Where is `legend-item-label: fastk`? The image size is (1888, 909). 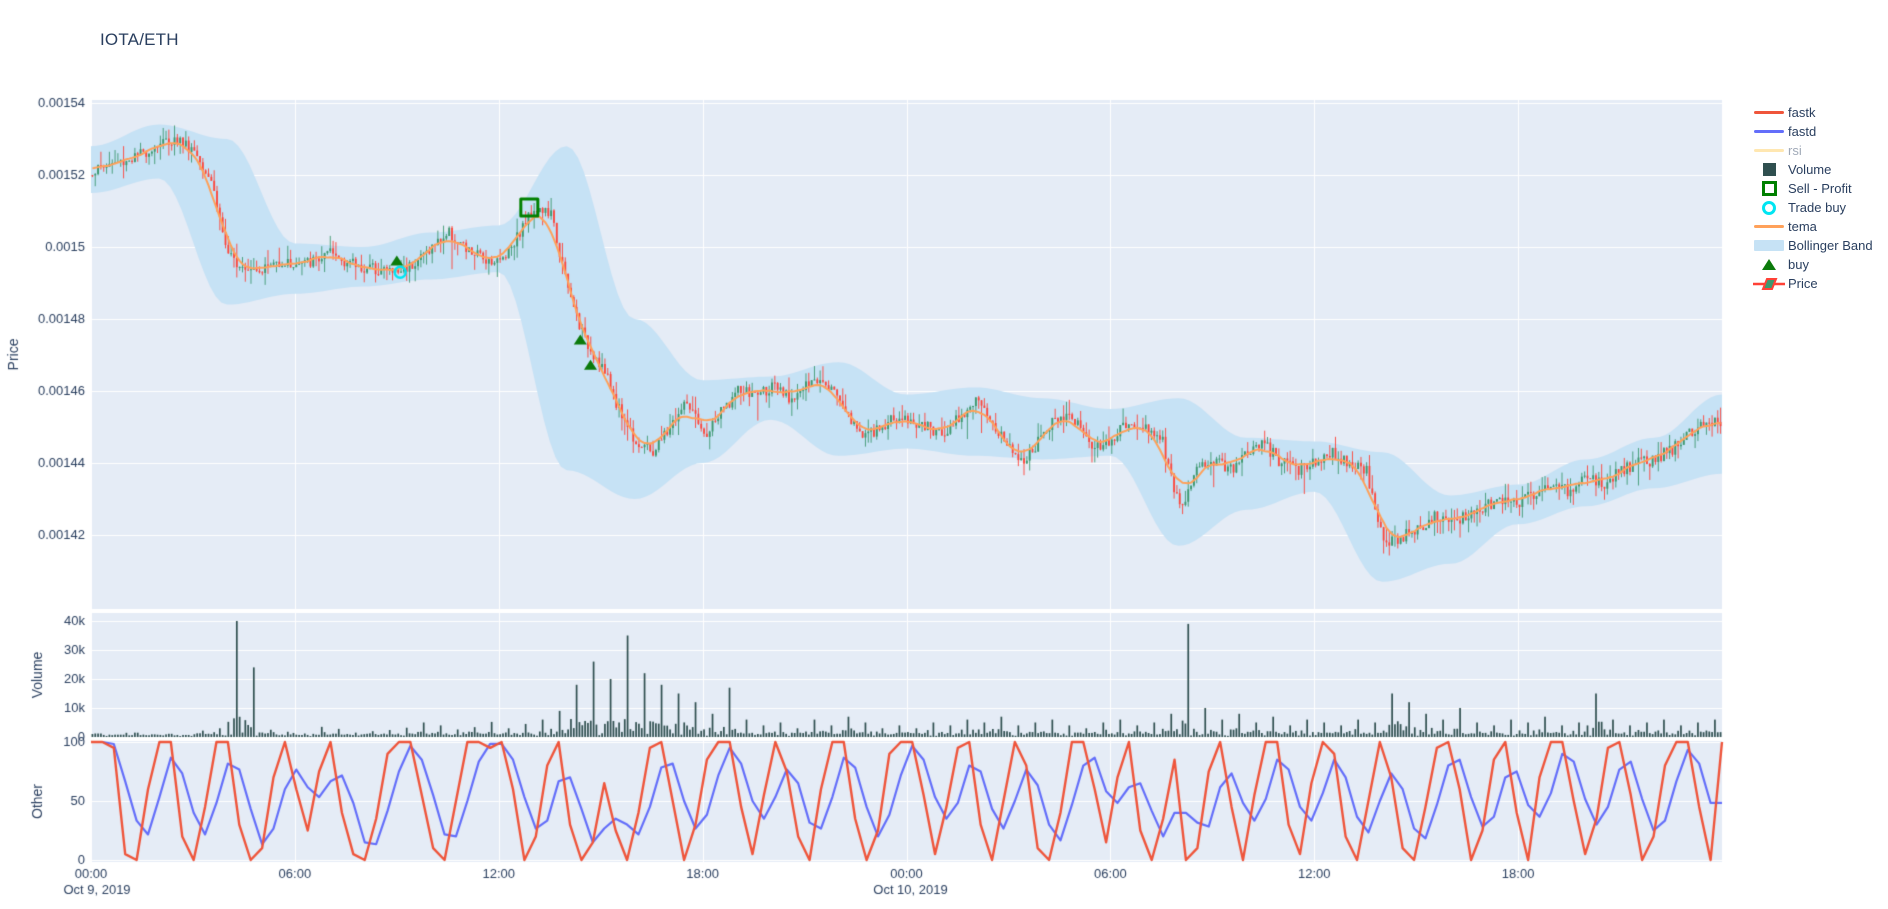
legend-item-label: fastk is located at coordinates (1802, 112).